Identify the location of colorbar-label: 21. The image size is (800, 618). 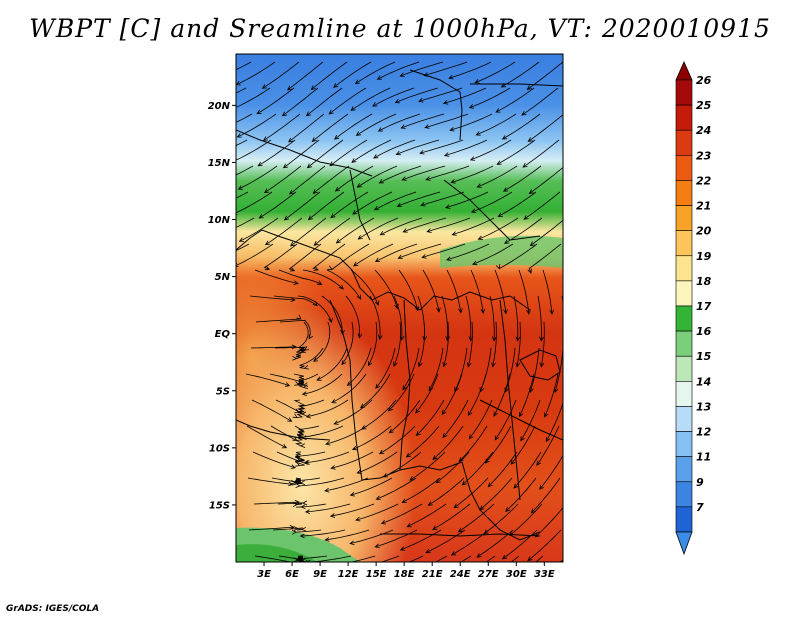
(703, 206).